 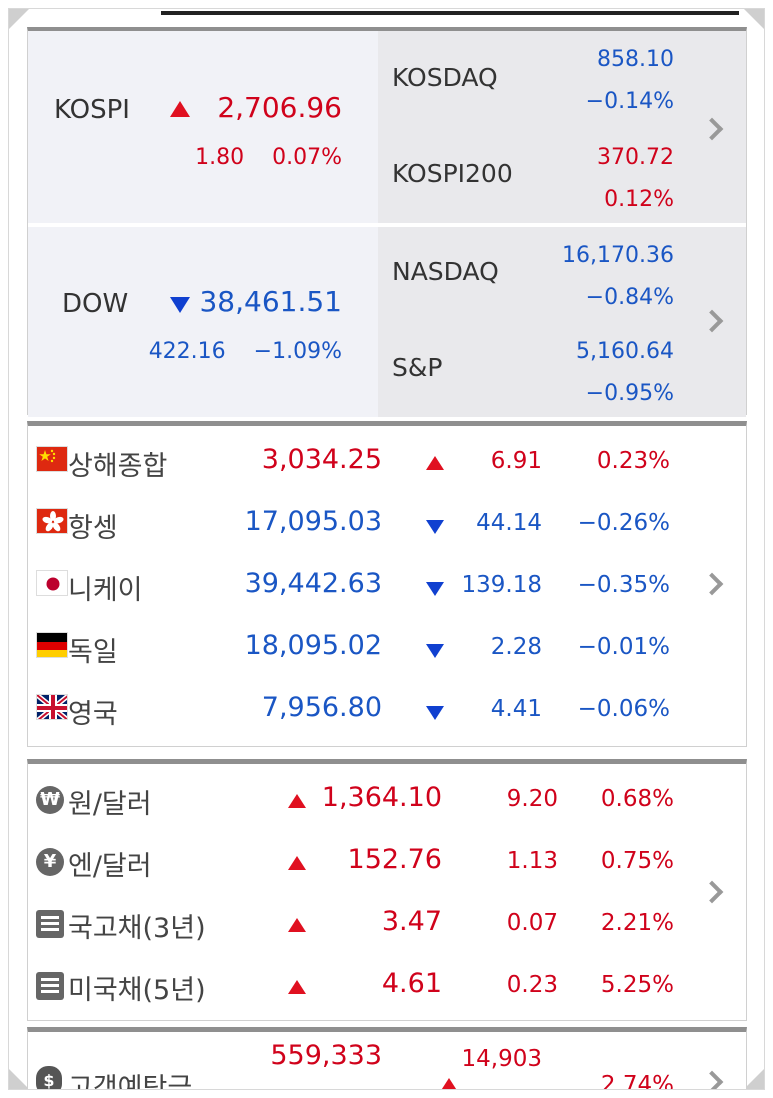 What do you see at coordinates (532, 861) in the screenshot?
I see `fx-change: 1.13` at bounding box center [532, 861].